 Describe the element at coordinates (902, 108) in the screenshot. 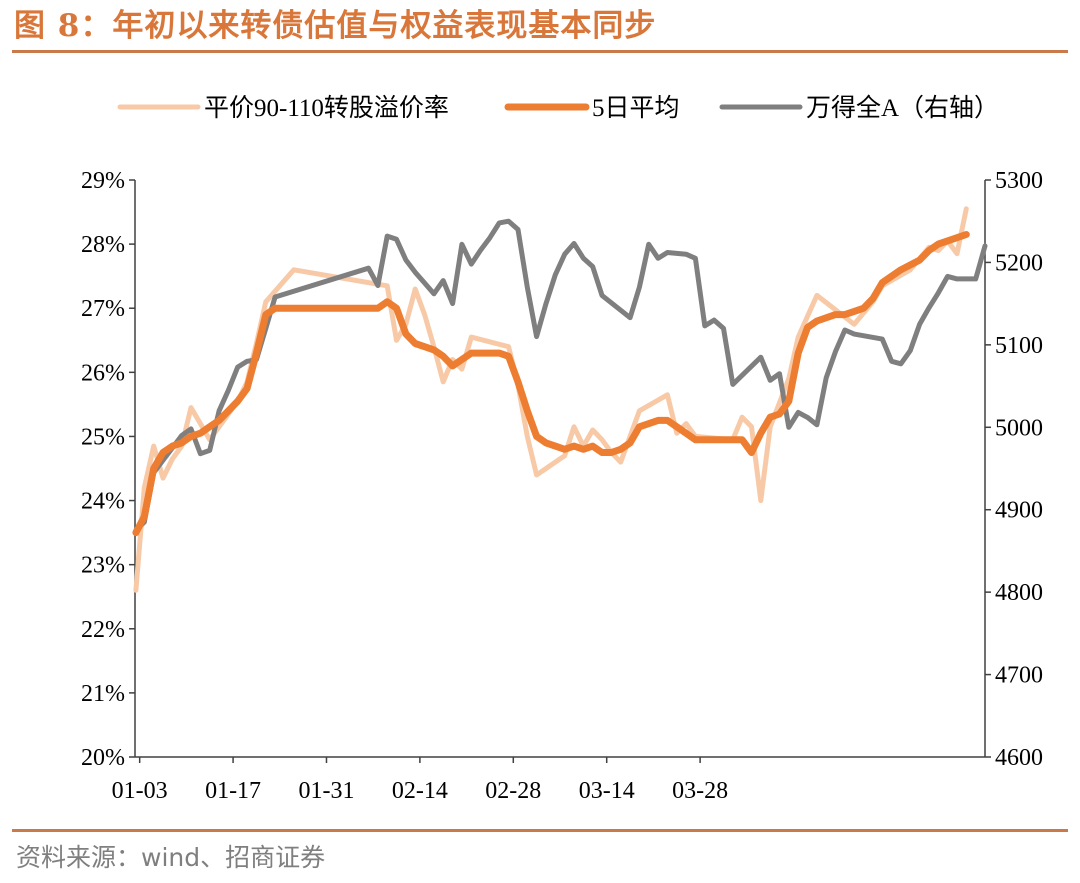

I see `legend-label: 万得全A（右轴）` at that location.